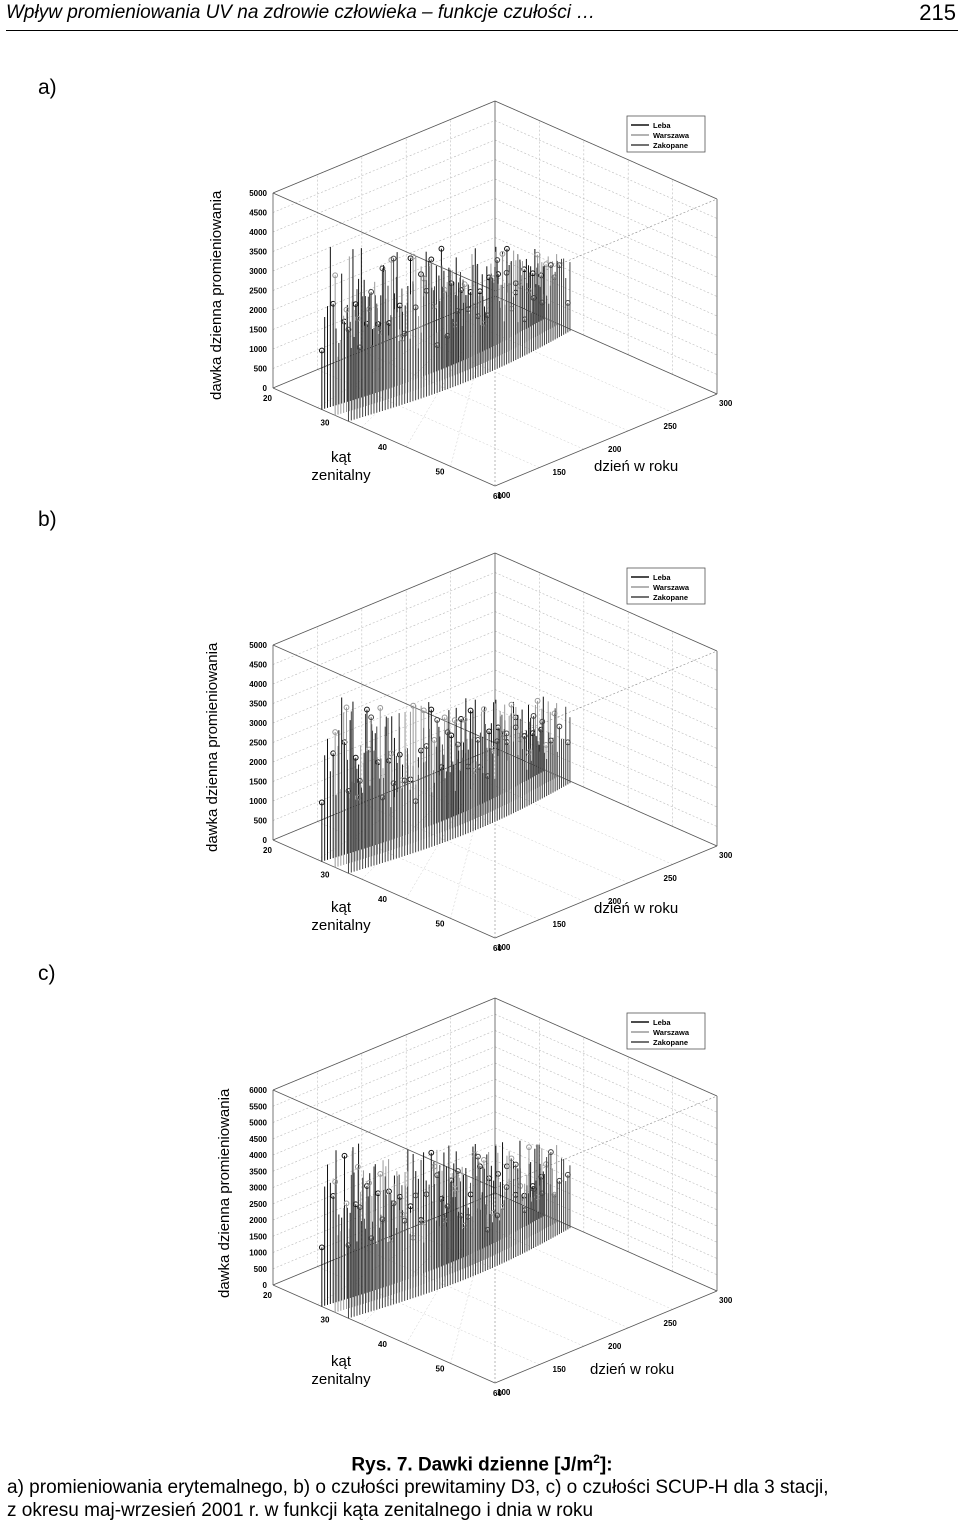 The height and width of the screenshot is (1530, 960). I want to click on y-axis-label-c: dzień w roku, so click(632, 1369).